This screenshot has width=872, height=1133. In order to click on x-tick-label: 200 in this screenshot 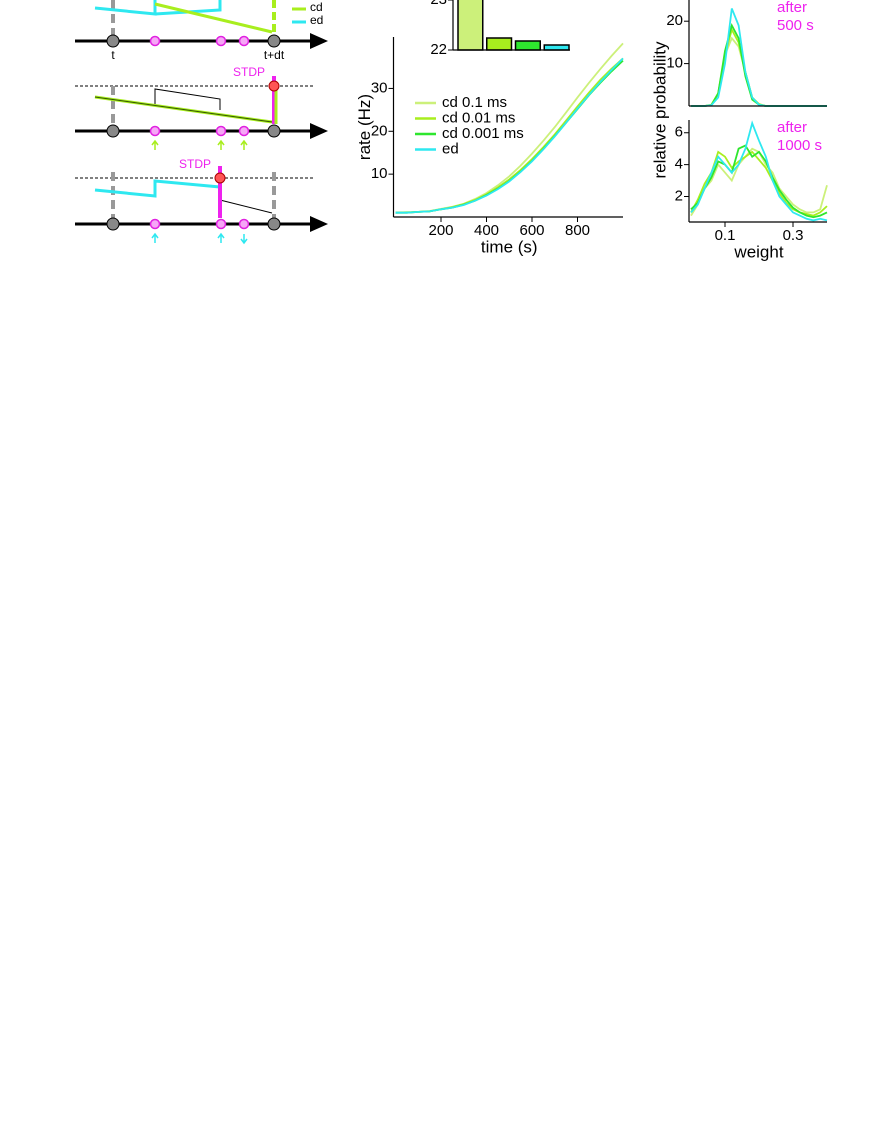, I will do `click(440, 230)`.